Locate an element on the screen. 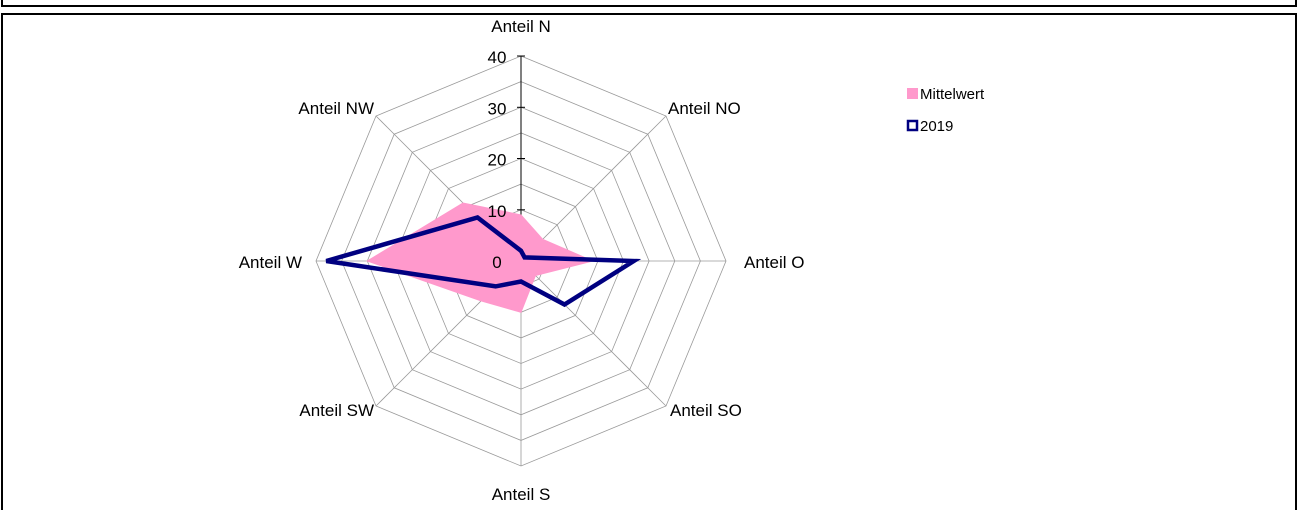 This screenshot has height=510, width=1300. legend-label-2019: 2019 is located at coordinates (936, 126).